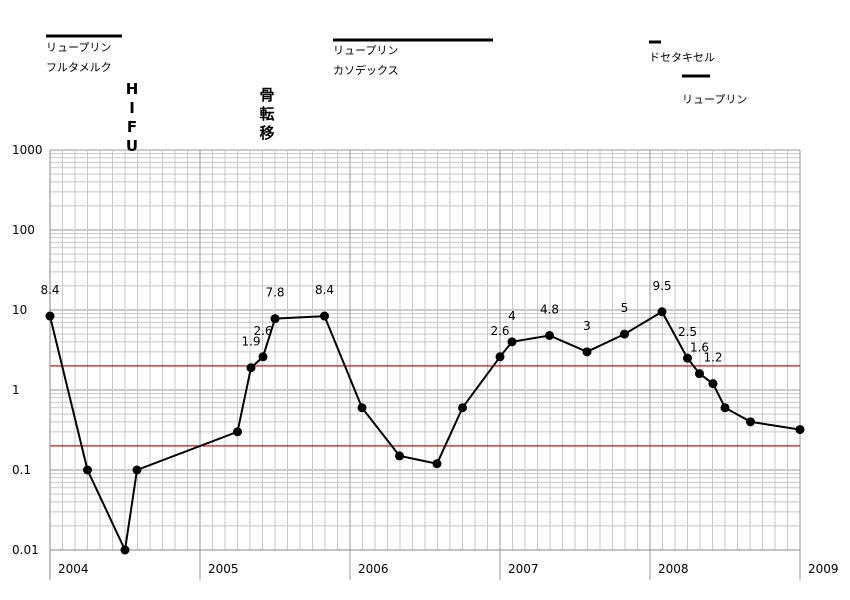  I want to click on y-tick-labels: 1000 100 10 1 0.1 0.01, so click(27, 350).